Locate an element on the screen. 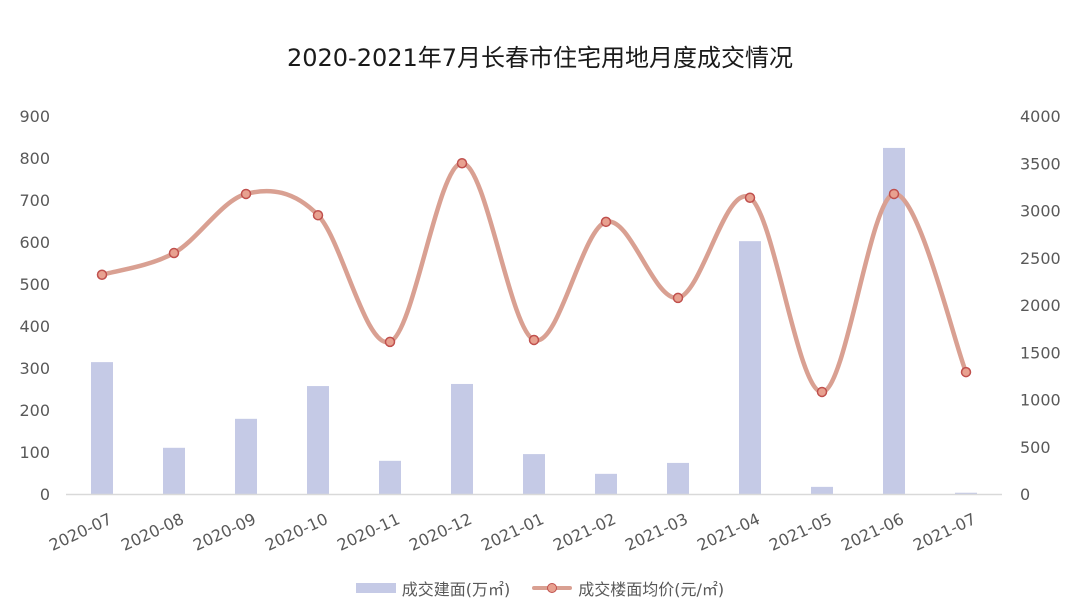 This screenshot has height=612, width=1080. x-tick-label: 2021-05 is located at coordinates (800, 531).